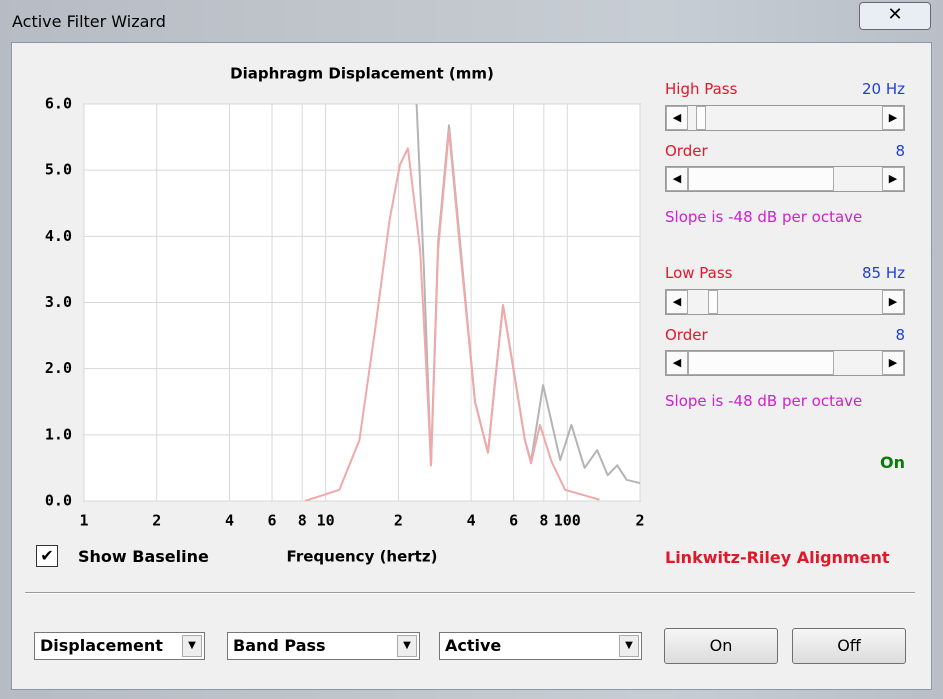 This screenshot has width=943, height=699. What do you see at coordinates (895, 16) in the screenshot?
I see `close-button: ✕` at bounding box center [895, 16].